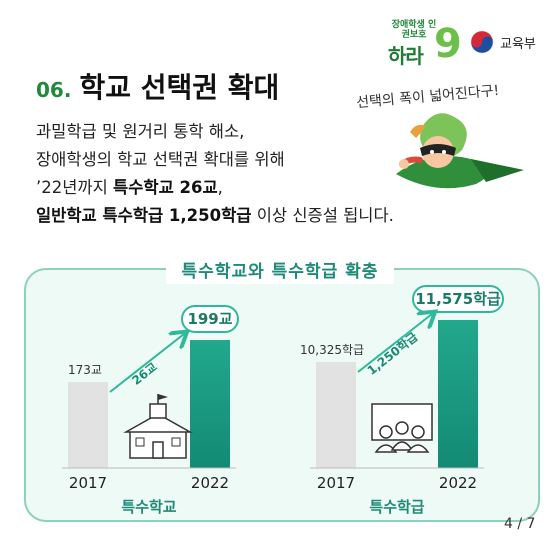  I want to click on superhero-character-icon, so click(460, 151).